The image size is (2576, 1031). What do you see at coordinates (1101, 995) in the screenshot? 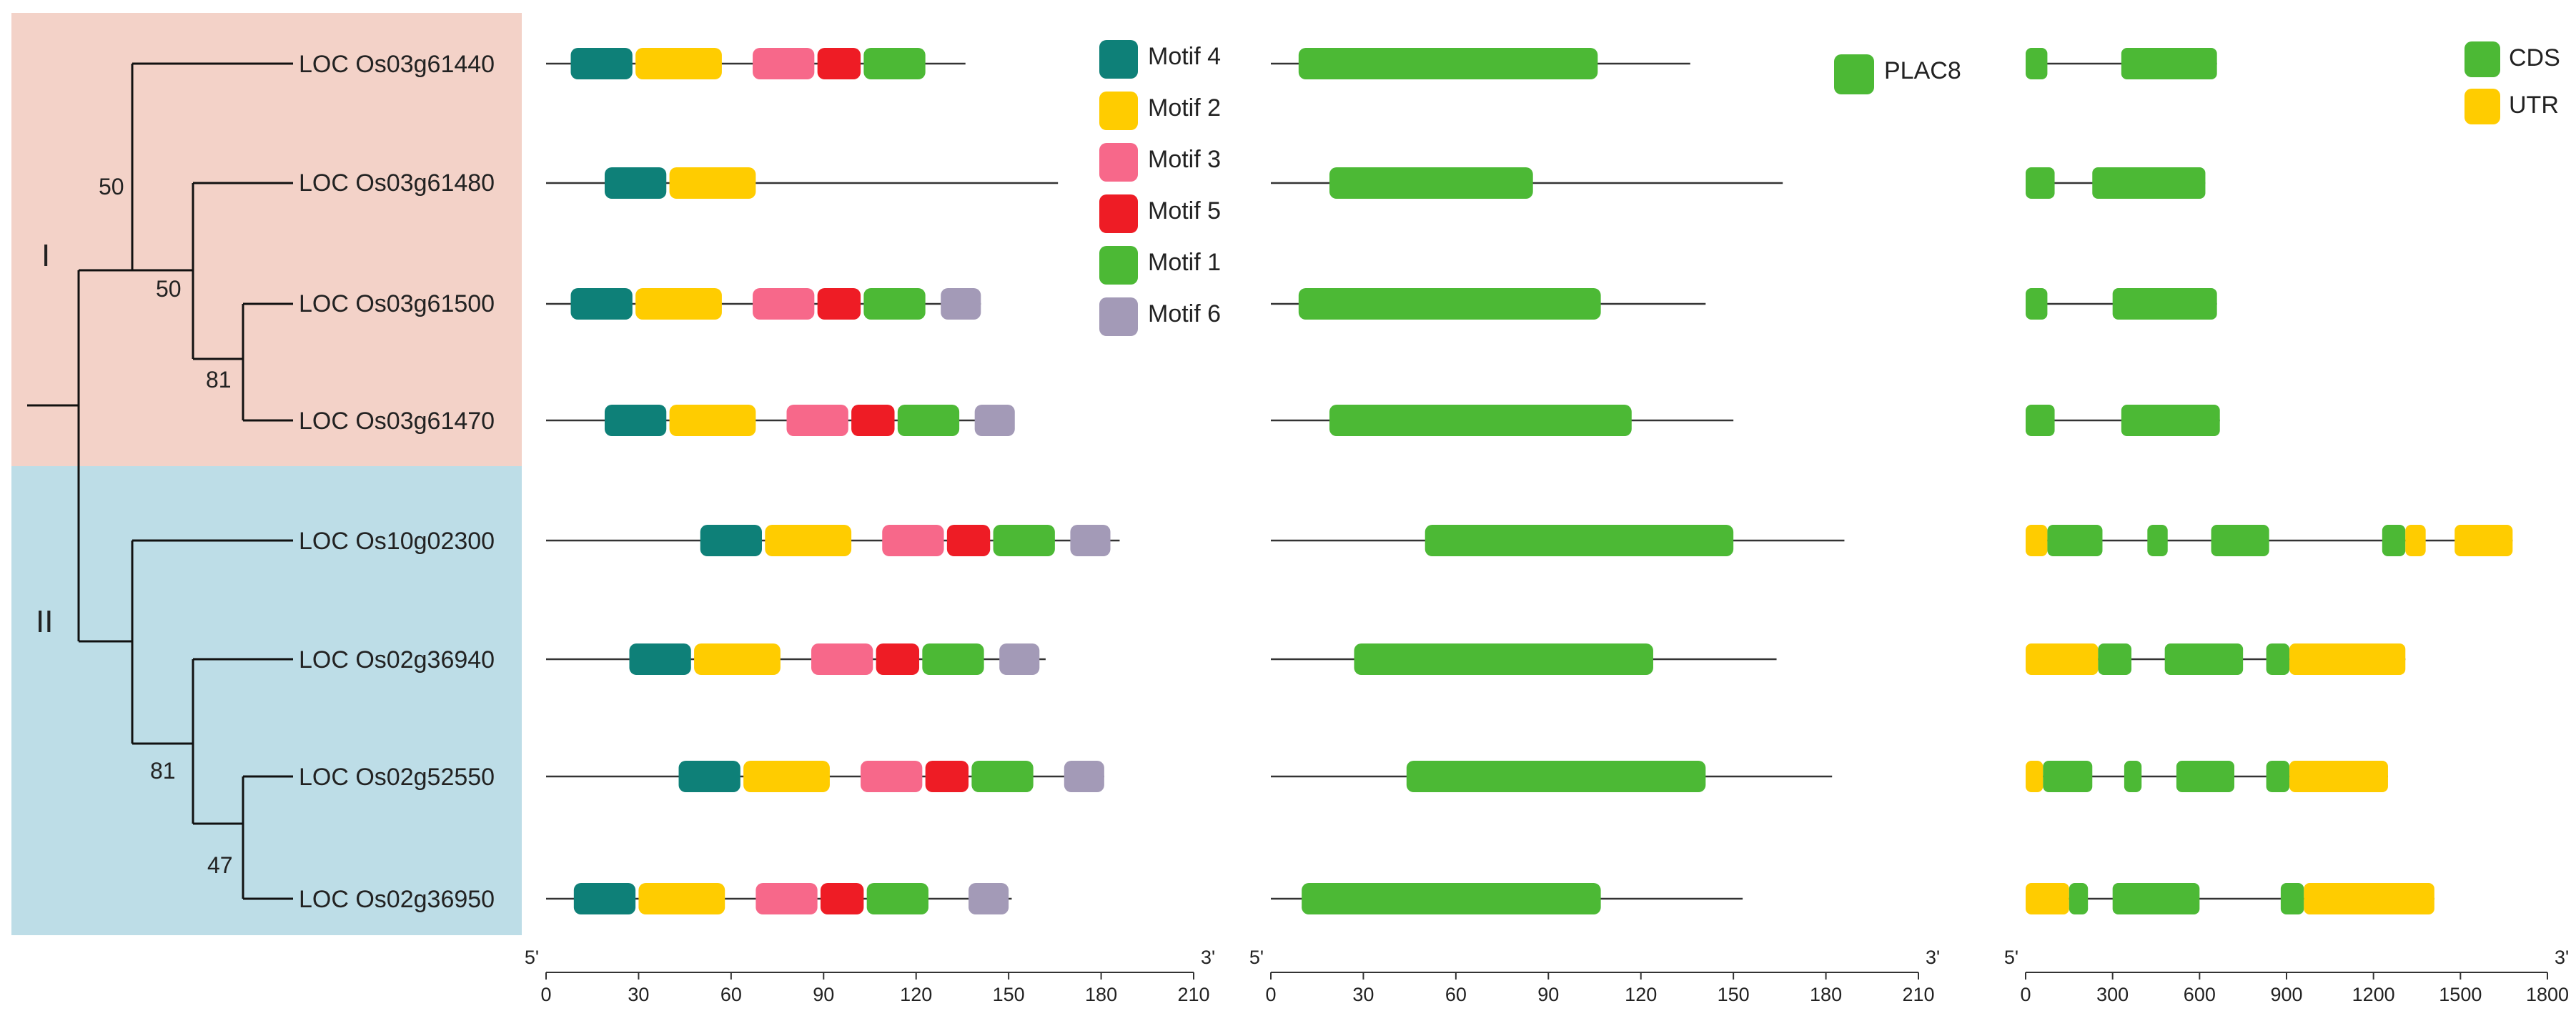
I see `axis-tick-label: 180` at bounding box center [1101, 995].